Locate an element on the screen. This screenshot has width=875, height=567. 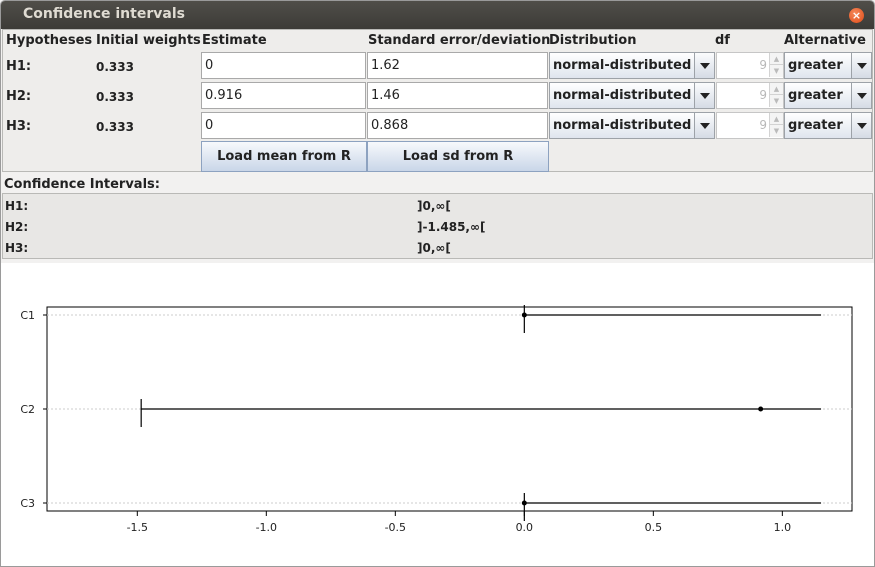
alternative-value-h2: greater is located at coordinates (815, 95).